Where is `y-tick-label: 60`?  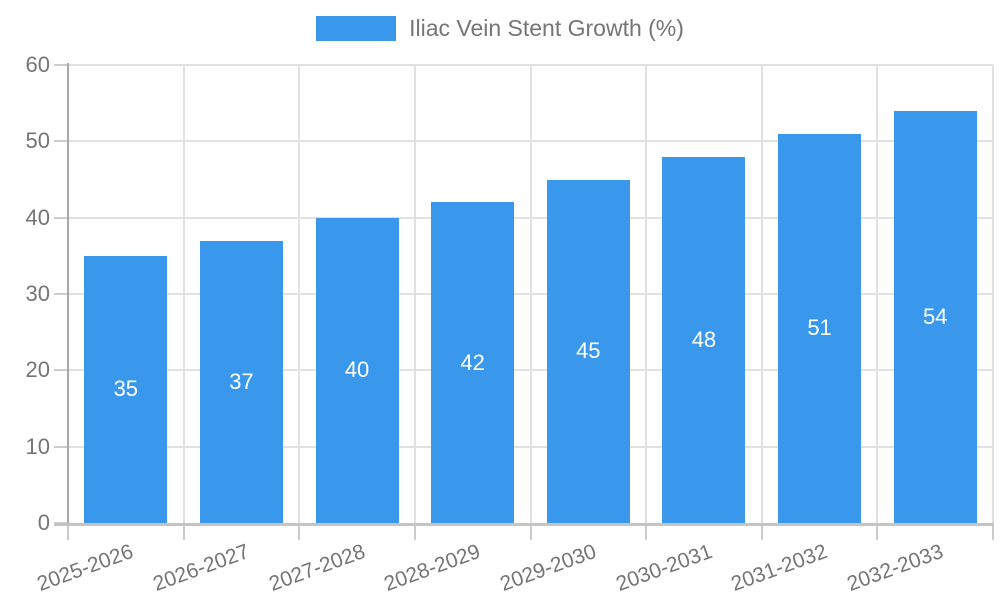
y-tick-label: 60 is located at coordinates (37, 64).